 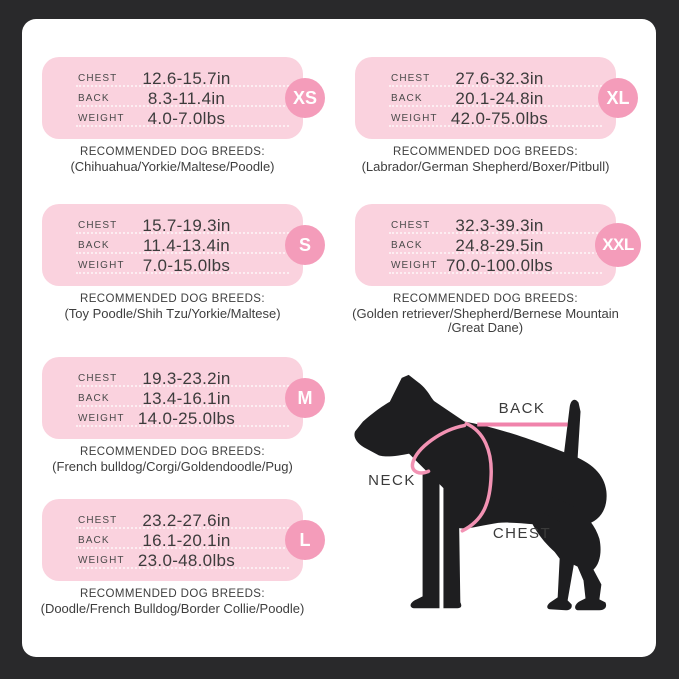 I want to click on chest-value: 27.6-32.3in, so click(x=499, y=78).